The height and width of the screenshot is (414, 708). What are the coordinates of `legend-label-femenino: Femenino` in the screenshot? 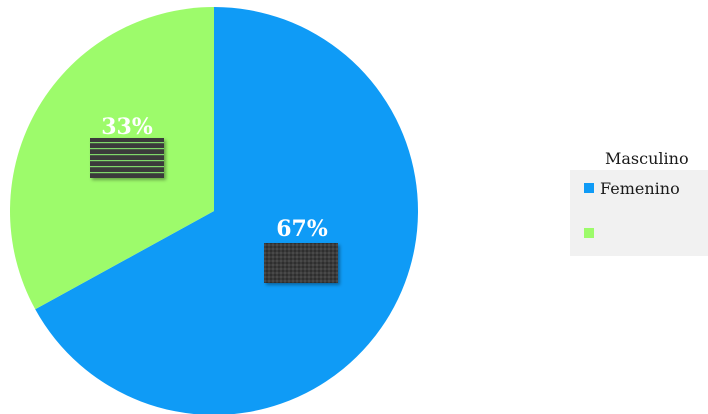 It's located at (640, 188).